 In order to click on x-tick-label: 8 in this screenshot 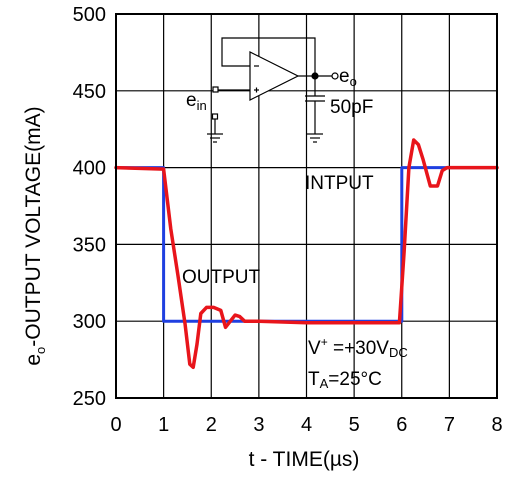, I will do `click(496, 425)`.